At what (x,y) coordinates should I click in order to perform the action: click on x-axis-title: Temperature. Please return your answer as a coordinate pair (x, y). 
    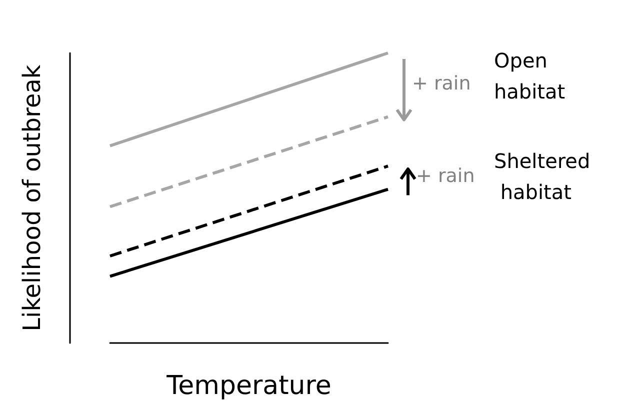
    Looking at the image, I should click on (249, 386).